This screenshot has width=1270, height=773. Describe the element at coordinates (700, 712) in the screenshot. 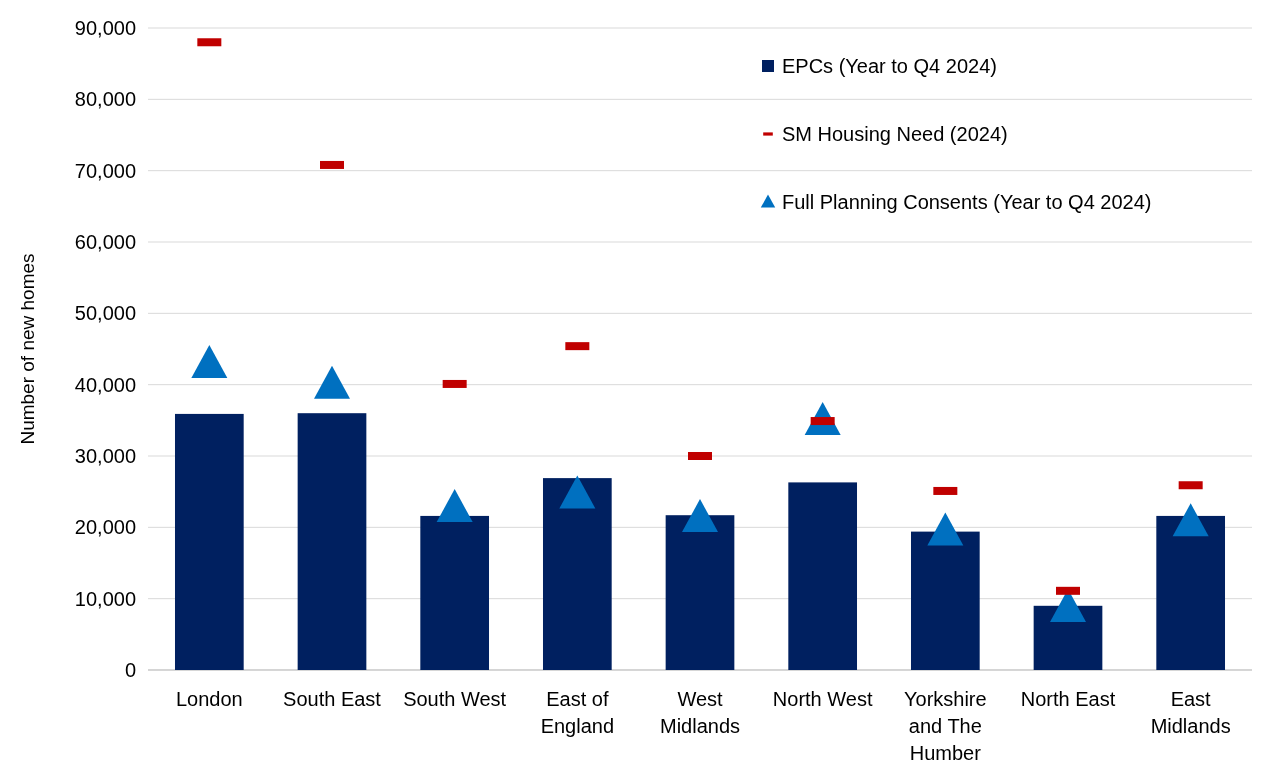

I see `x-tick-label: West Midlands` at that location.